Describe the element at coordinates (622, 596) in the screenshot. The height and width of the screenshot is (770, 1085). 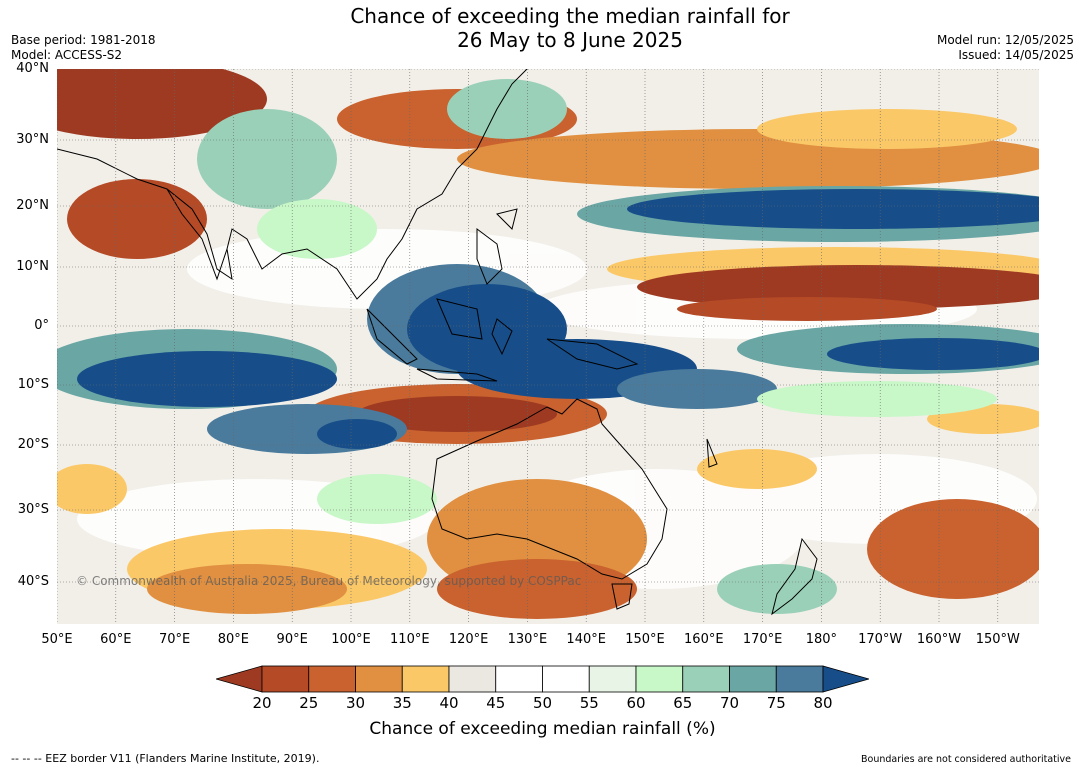
I see `tasmania-outline` at that location.